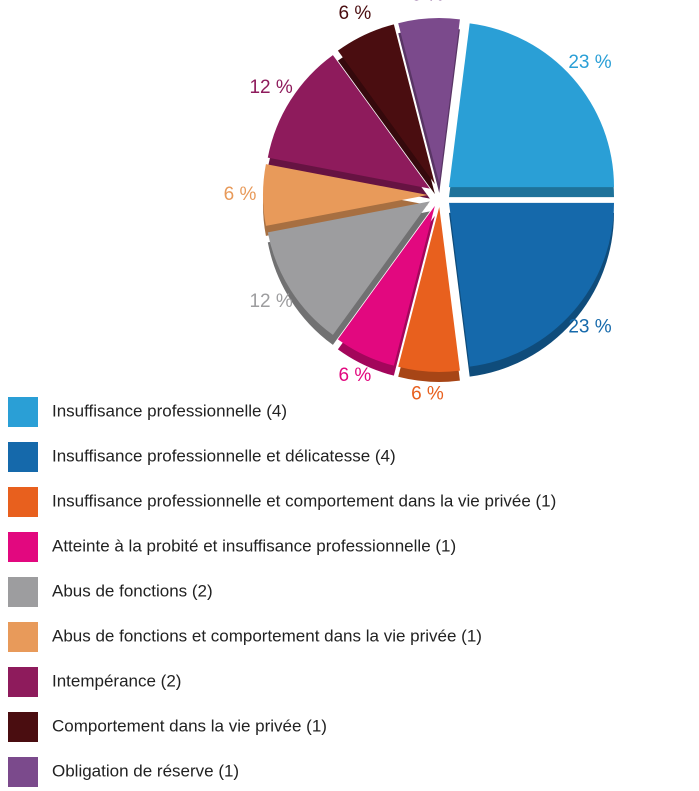 This screenshot has width=699, height=791. I want to click on legend-label: Abus de fonctions (2), so click(132, 590).